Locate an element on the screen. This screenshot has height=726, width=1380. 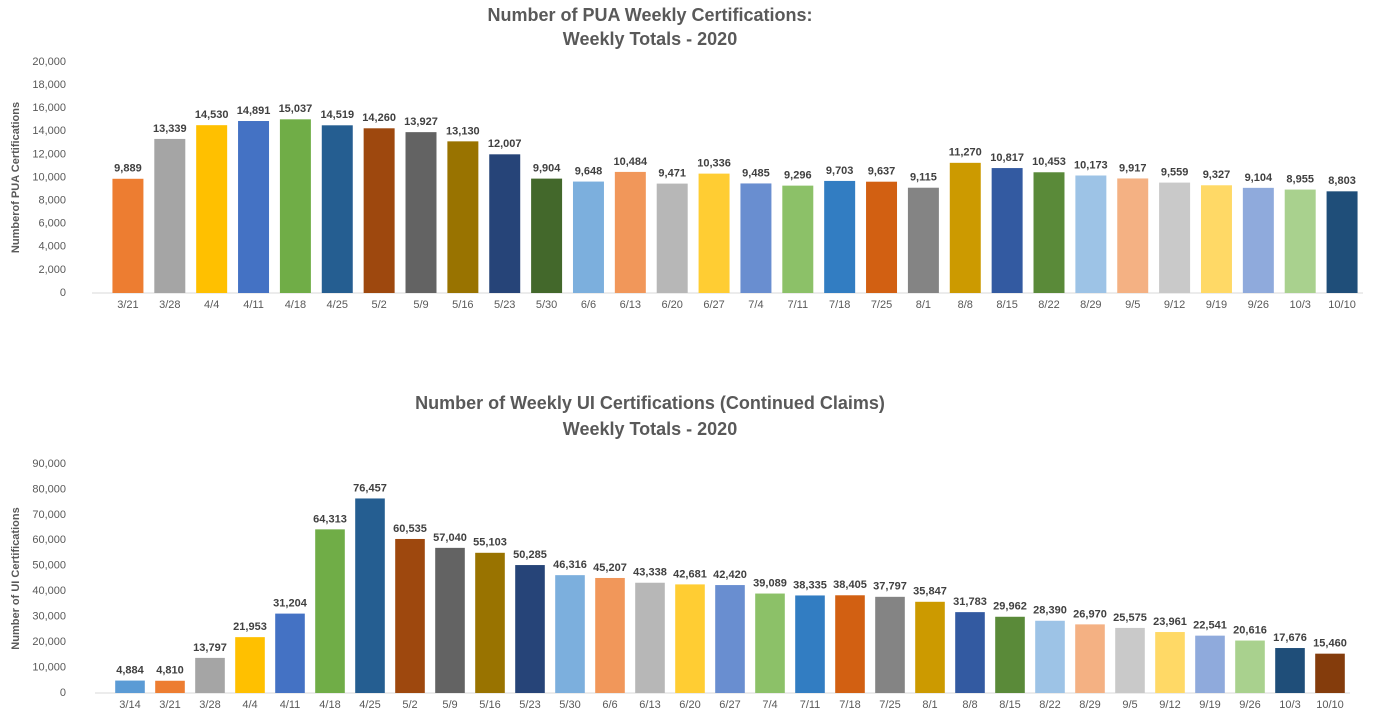
data-label: 46,316 is located at coordinates (570, 565).